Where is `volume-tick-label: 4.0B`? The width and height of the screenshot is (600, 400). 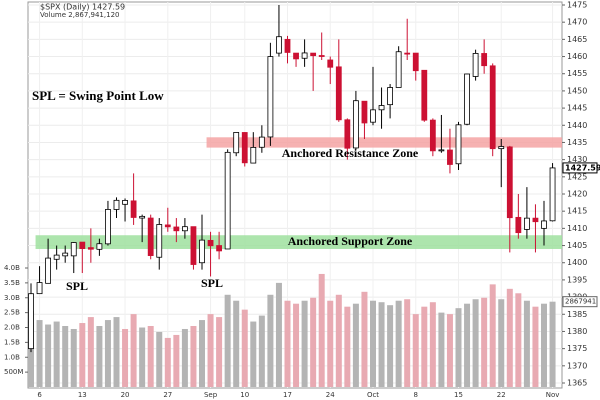
volume-tick-label: 4.0B is located at coordinates (12, 268).